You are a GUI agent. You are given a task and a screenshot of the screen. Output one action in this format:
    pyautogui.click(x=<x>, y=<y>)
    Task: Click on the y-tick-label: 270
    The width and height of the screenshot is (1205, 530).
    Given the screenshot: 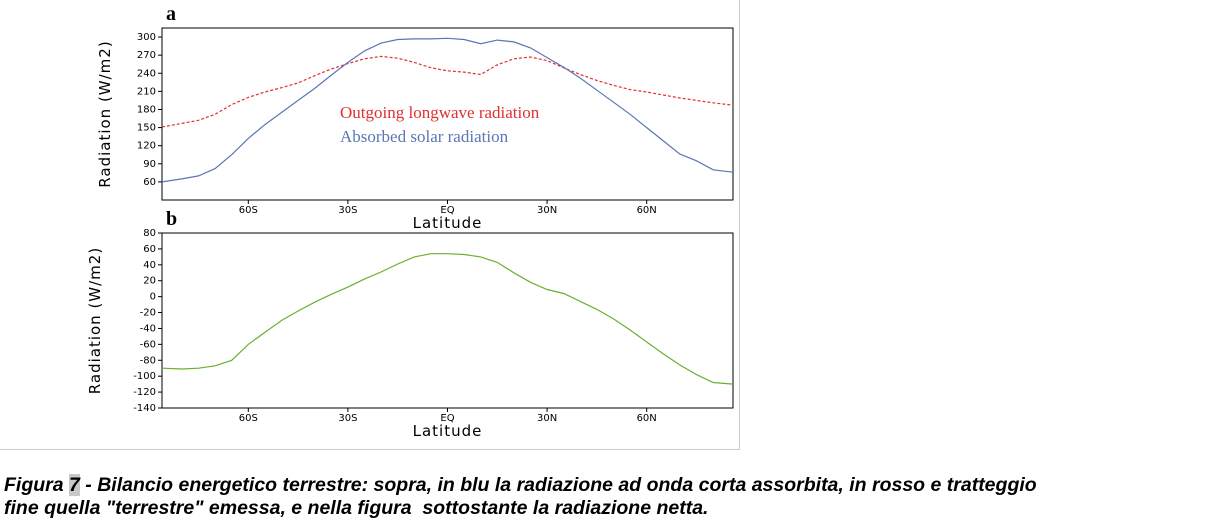 What is the action you would take?
    pyautogui.click(x=146, y=55)
    